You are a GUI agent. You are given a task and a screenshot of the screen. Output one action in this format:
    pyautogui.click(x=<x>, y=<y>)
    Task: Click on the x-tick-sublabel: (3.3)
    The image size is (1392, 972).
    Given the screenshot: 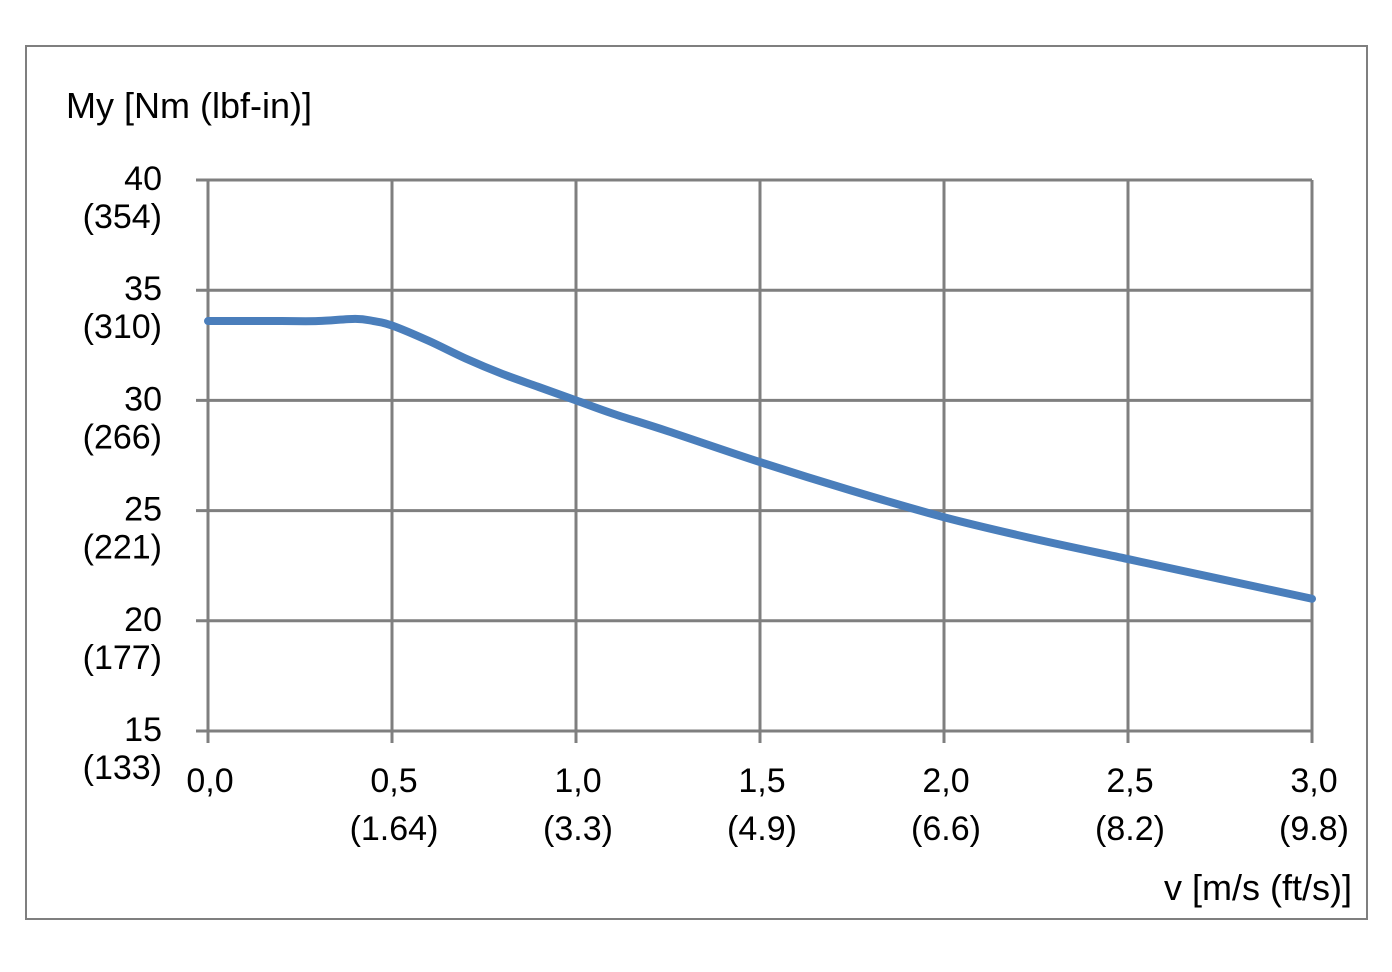 What is the action you would take?
    pyautogui.click(x=578, y=829)
    